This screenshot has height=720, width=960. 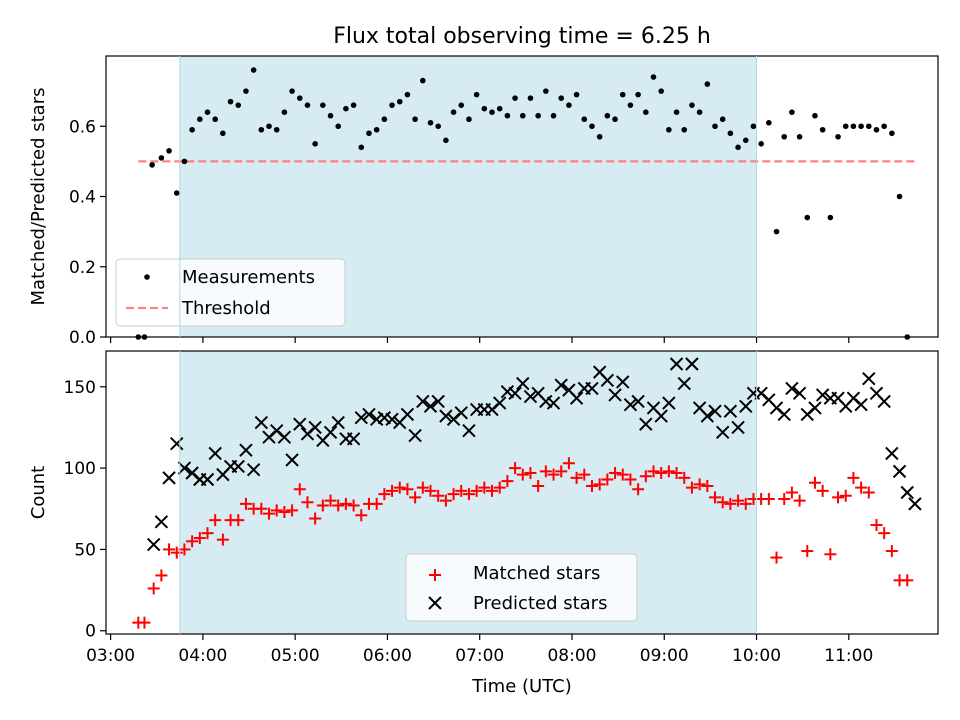 I want to click on legend-label-measurements: Measurements, so click(x=248, y=277).